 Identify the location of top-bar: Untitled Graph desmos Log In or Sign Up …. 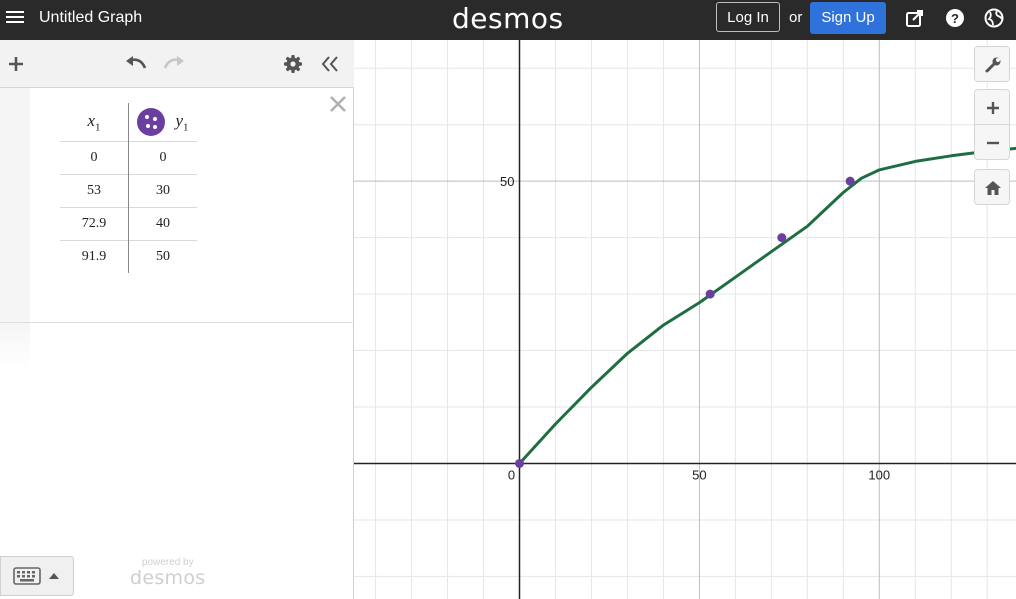
(508, 20).